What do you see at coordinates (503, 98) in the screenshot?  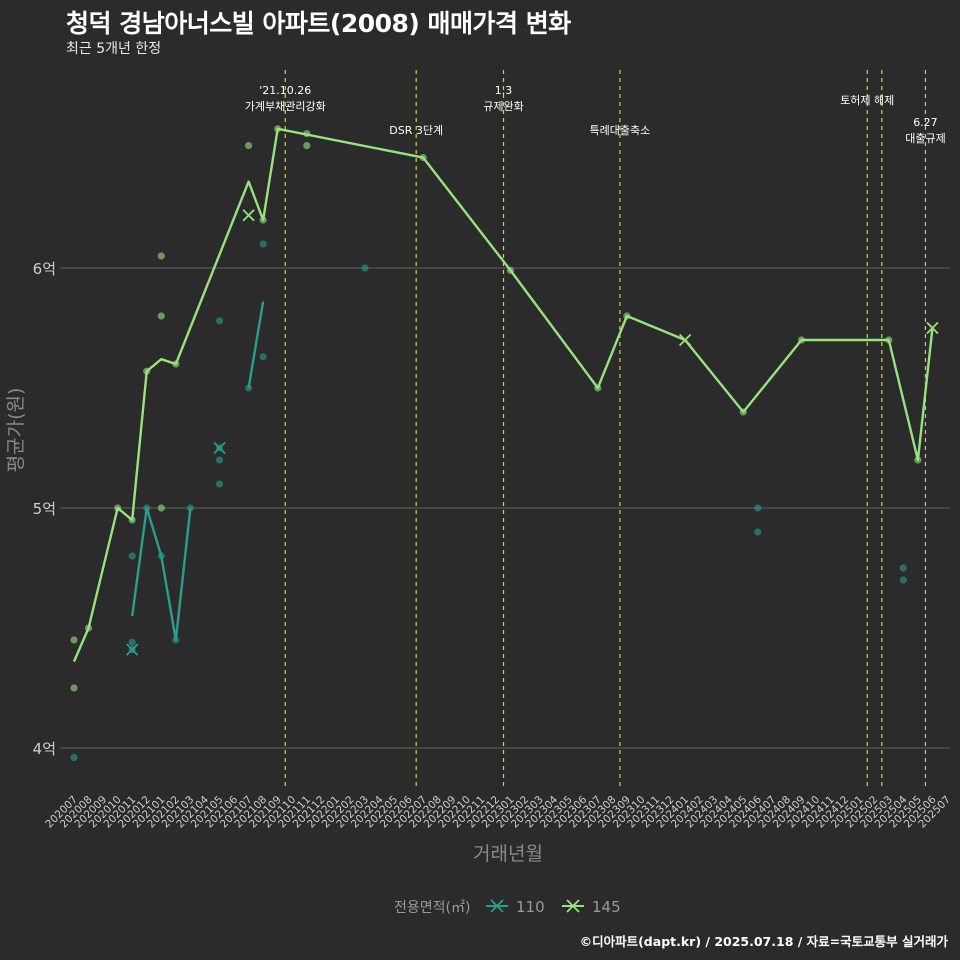 I see `event-annotation: 1.3 규제완화` at bounding box center [503, 98].